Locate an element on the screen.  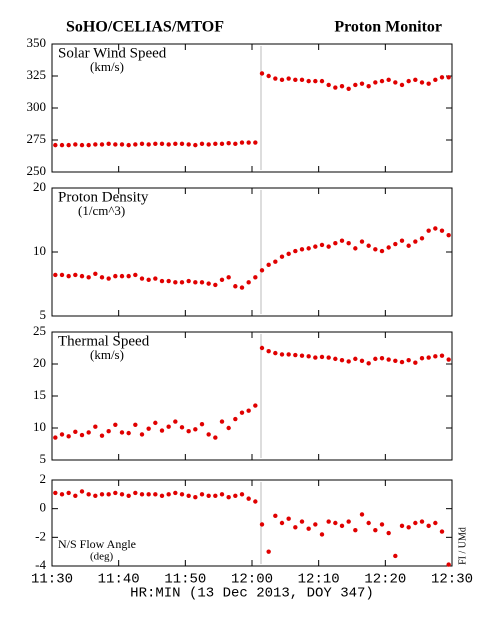
y-tick-label: 10 is located at coordinates (39, 250).